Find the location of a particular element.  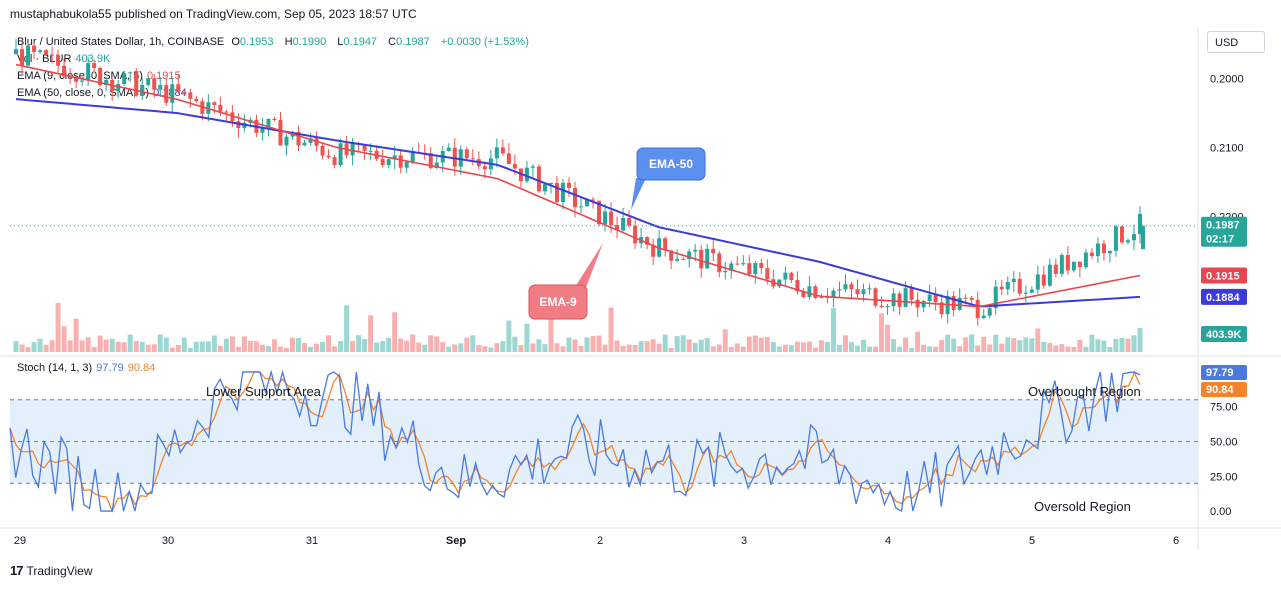

stoch-axis-label: 75.00 is located at coordinates (1224, 408).